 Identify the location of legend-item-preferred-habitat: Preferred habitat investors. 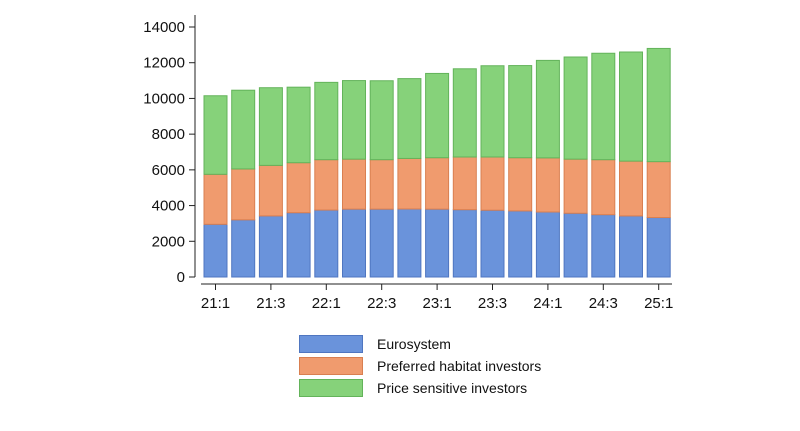
(459, 366).